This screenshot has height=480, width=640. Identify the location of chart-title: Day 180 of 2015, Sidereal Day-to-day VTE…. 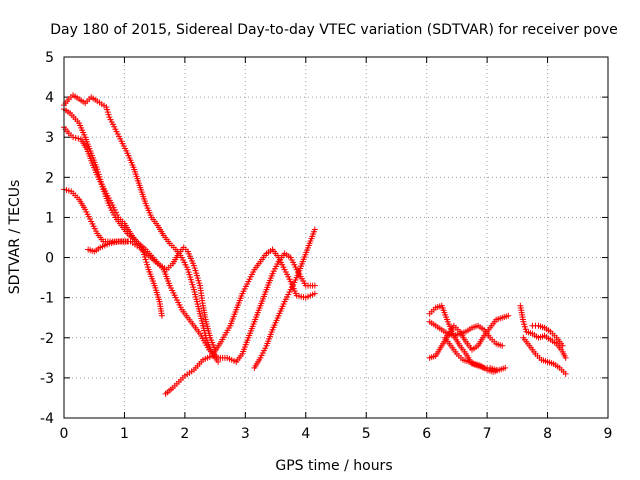
(334, 30).